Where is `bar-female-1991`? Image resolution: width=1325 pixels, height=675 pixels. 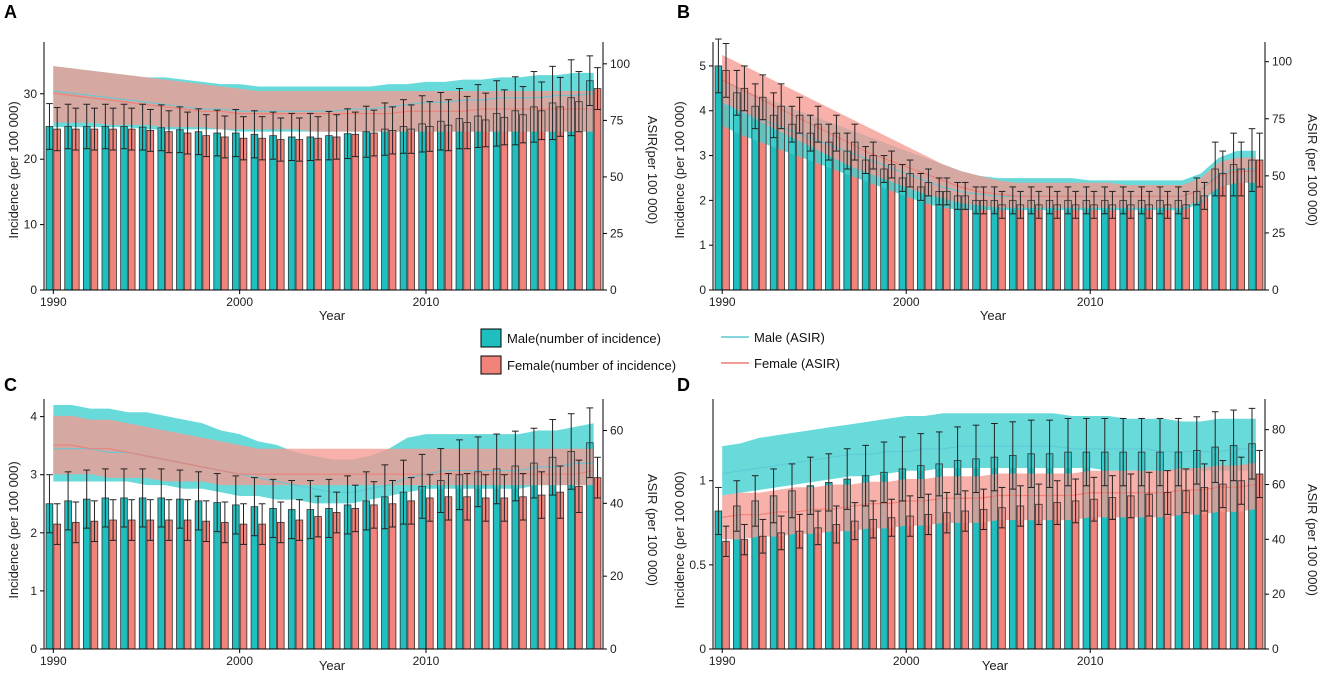 bar-female-1991 is located at coordinates (744, 594).